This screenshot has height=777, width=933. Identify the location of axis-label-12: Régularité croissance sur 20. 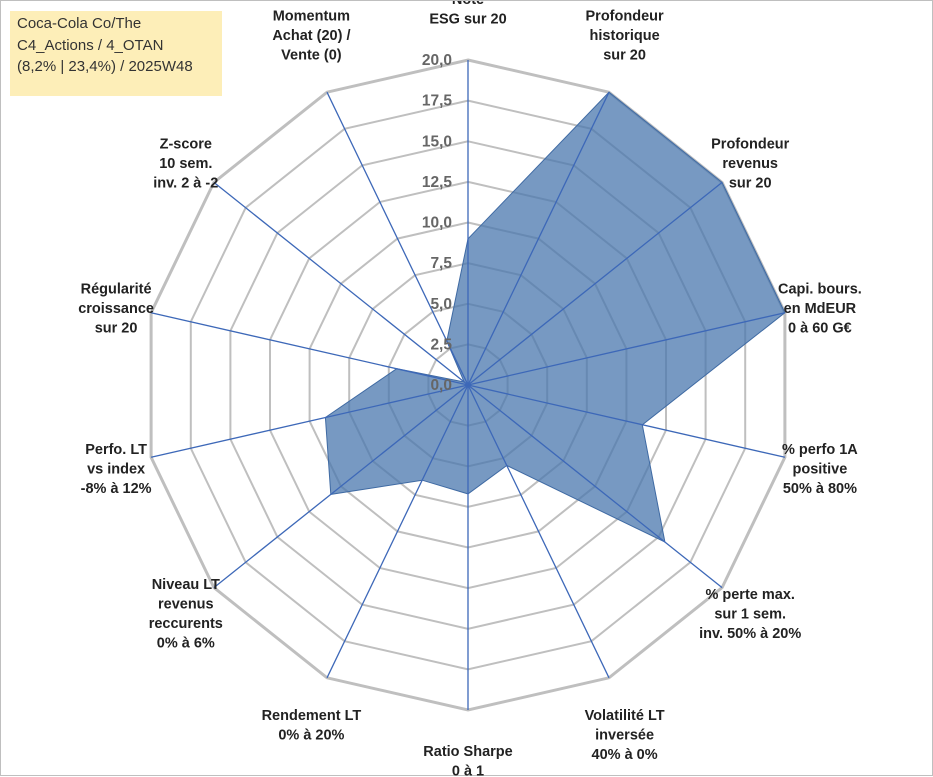
(116, 308).